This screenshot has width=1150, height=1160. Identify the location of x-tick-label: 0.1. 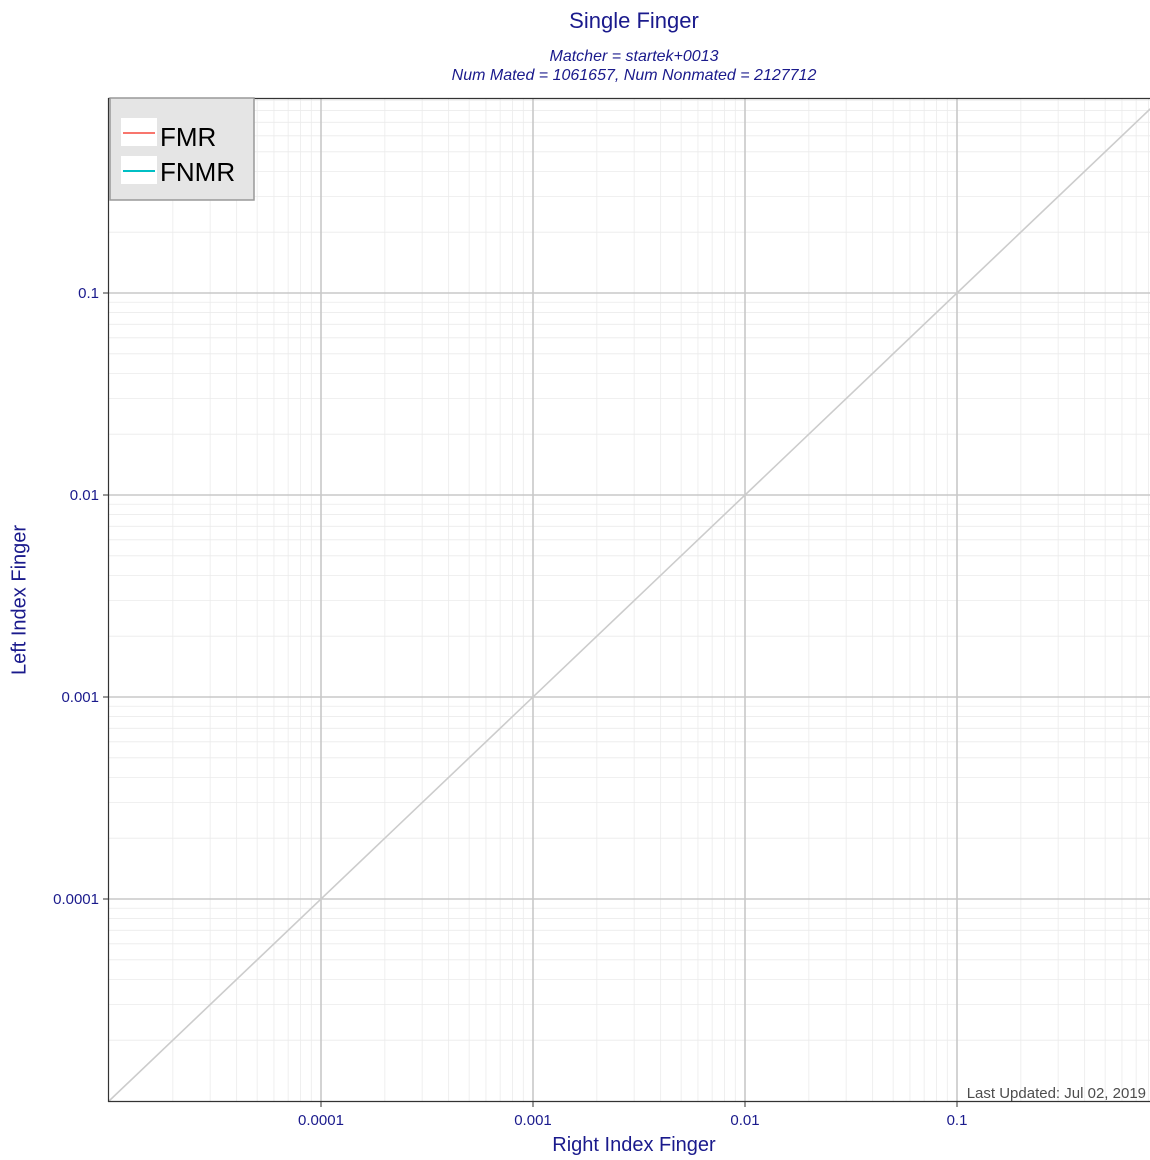
(957, 1120).